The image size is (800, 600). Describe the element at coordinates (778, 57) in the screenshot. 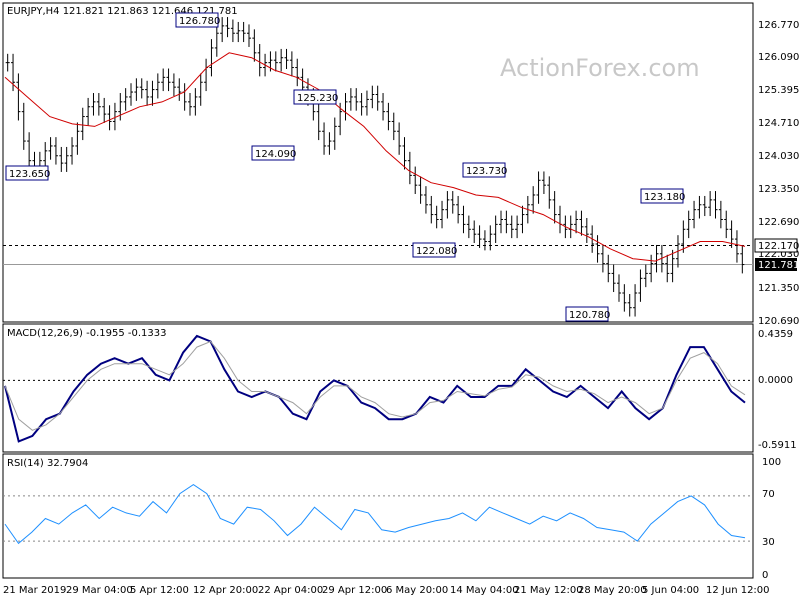

I see `price-tick-label: 126.090` at that location.